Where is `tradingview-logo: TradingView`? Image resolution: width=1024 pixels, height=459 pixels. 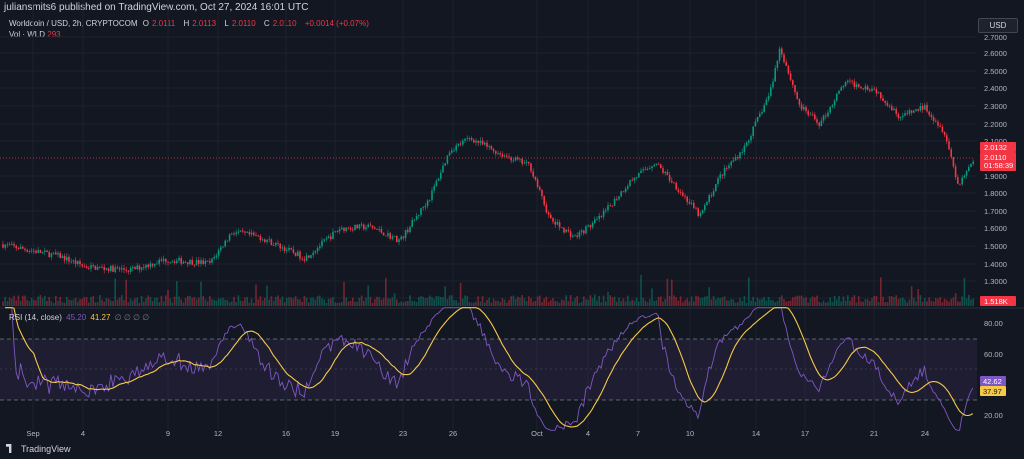 tradingview-logo: TradingView is located at coordinates (38, 449).